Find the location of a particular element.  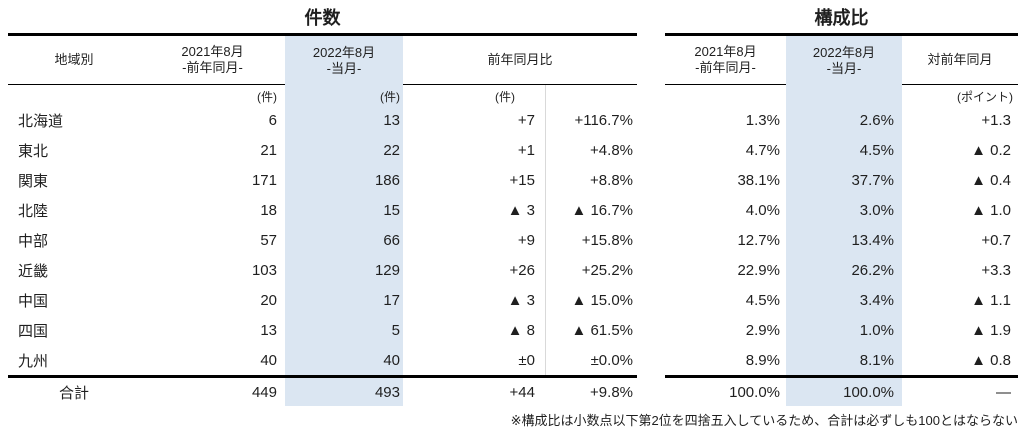

share-current-value: 2.6% is located at coordinates (844, 121).